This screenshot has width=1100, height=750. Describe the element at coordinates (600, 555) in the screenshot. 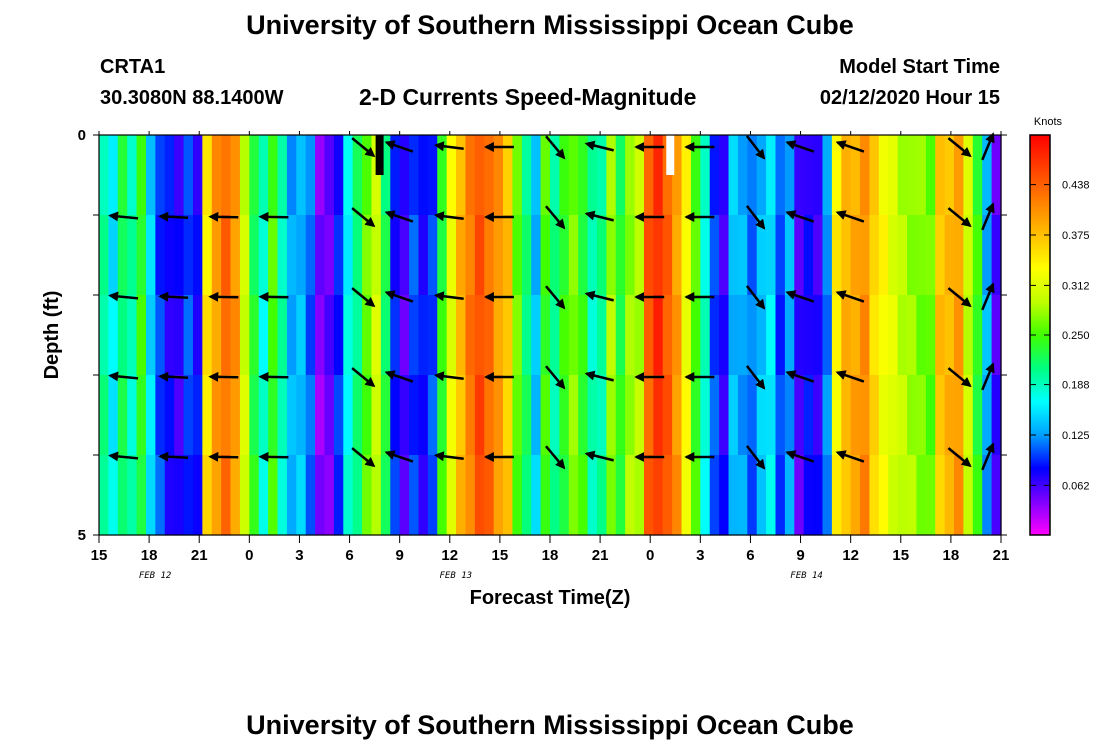

I see `x-tick-label: 21` at that location.